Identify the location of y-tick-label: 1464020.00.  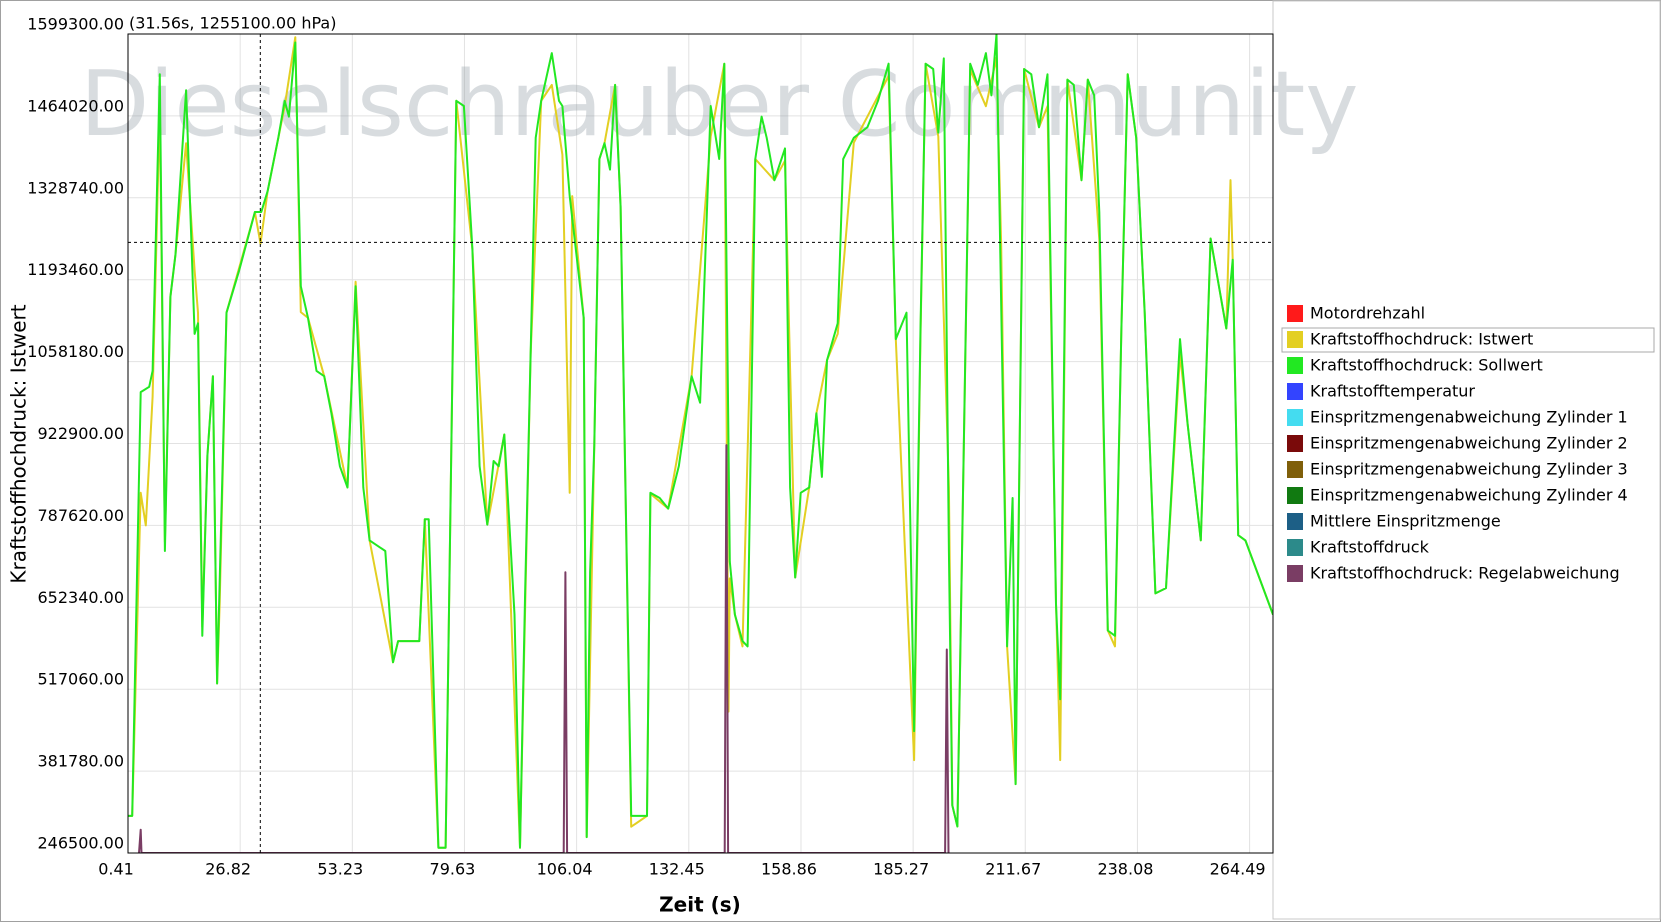
(75, 105).